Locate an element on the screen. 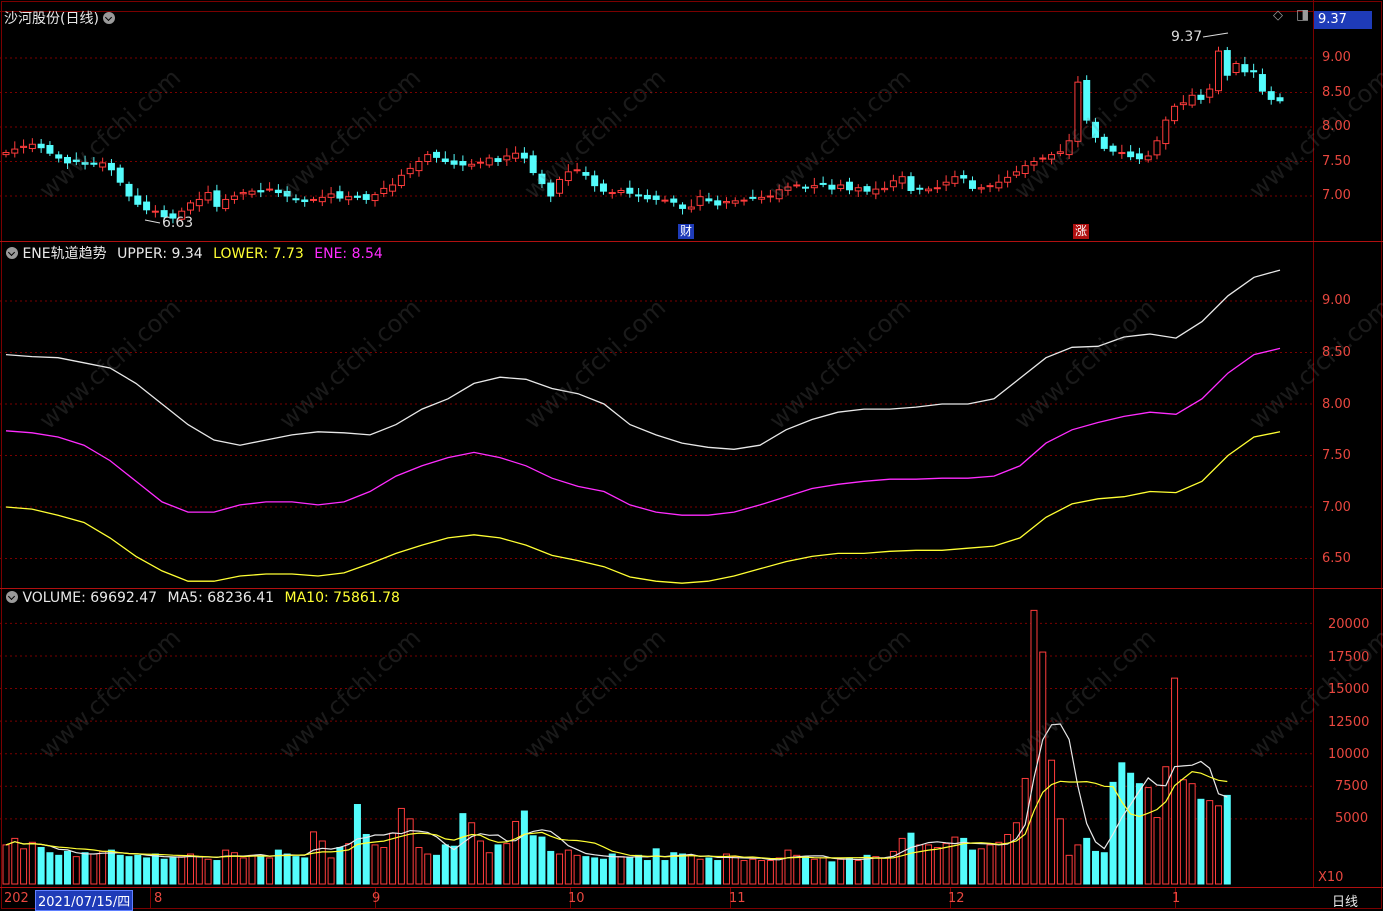  diamond-icon: ◇ is located at coordinates (1278, 15).